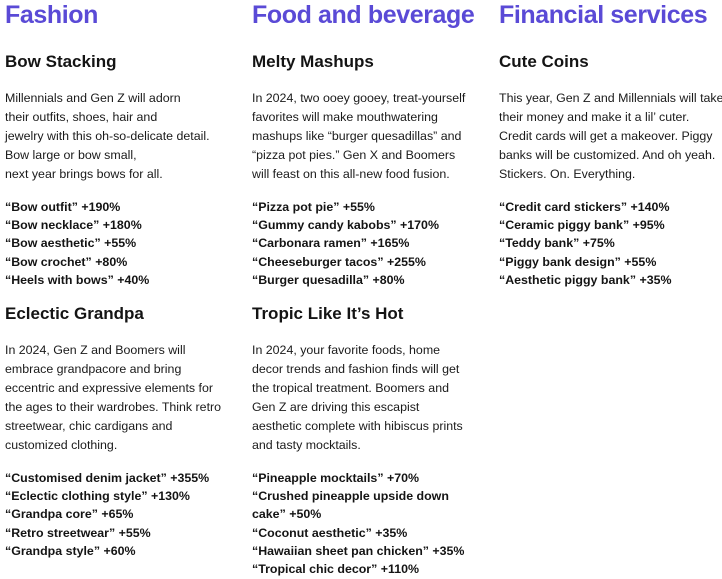 The width and height of the screenshot is (722, 579). What do you see at coordinates (582, 225) in the screenshot?
I see `trend-item: “Ceramic piggy bank” +95%` at bounding box center [582, 225].